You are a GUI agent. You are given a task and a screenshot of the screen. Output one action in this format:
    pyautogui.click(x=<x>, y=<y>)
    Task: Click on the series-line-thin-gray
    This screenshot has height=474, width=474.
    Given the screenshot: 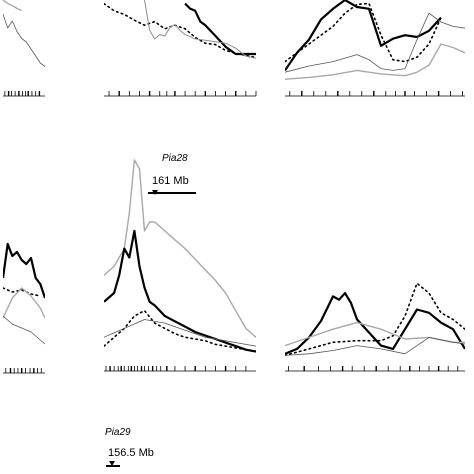 What is the action you would take?
    pyautogui.click(x=200, y=29)
    